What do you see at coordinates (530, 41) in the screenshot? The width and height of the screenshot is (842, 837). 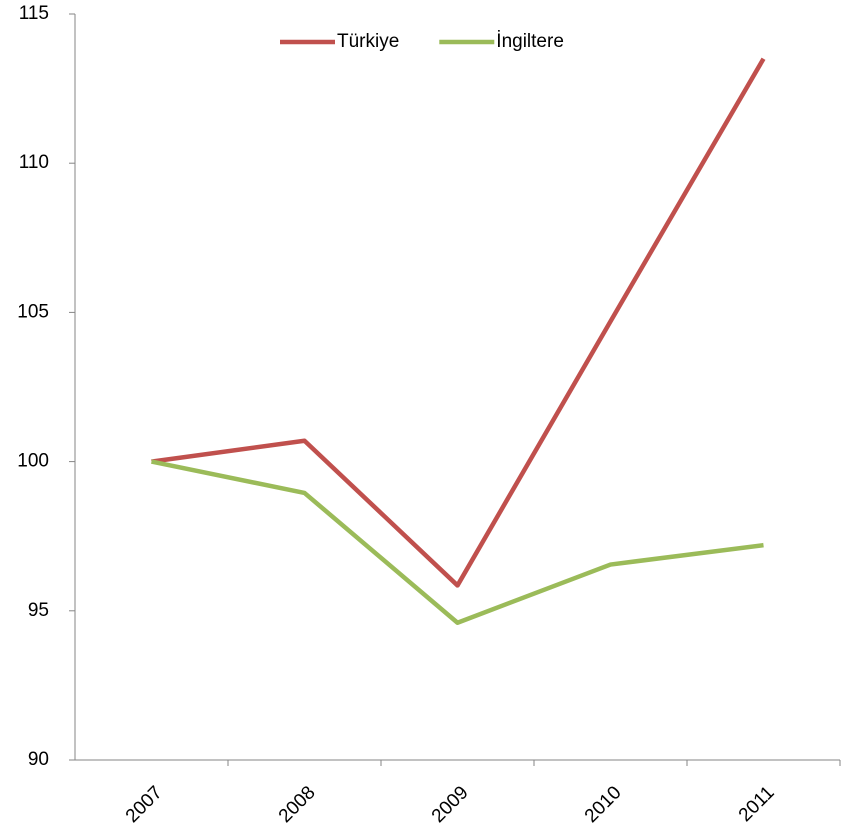 I see `legend-label: İngiltere` at bounding box center [530, 41].